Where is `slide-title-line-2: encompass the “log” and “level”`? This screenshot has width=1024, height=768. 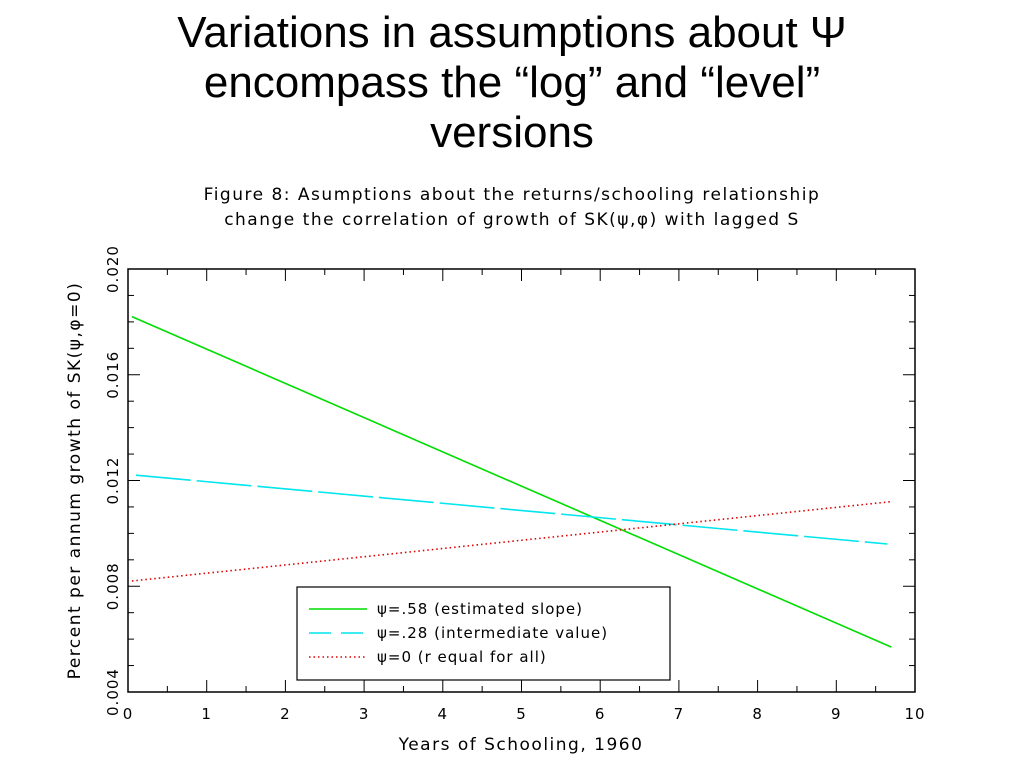
slide-title-line-2: encompass the “log” and “level” is located at coordinates (512, 82).